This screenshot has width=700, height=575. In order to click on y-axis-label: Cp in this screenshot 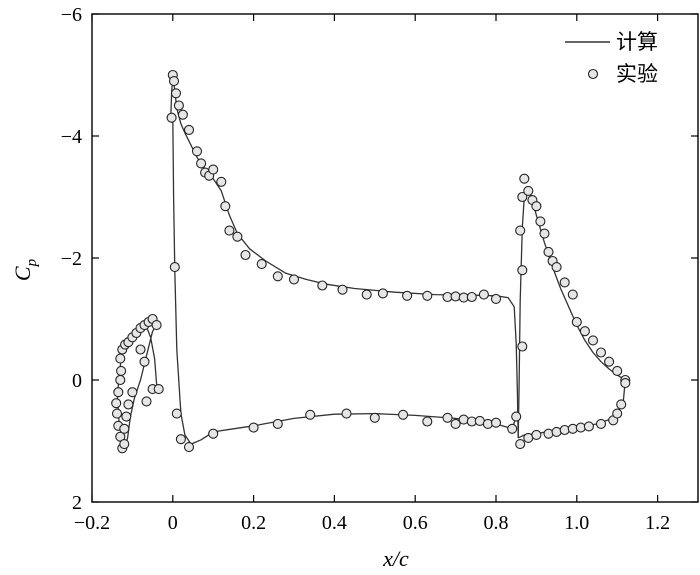, I will do `click(25, 269)`.